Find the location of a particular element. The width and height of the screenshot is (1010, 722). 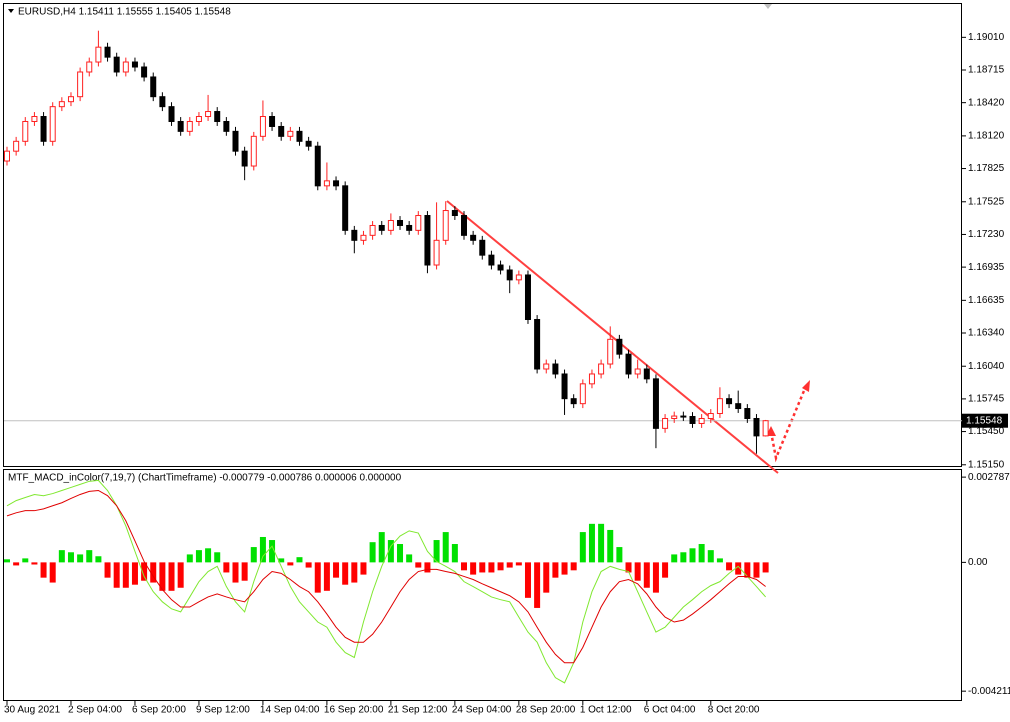

current-price-label: 1.15548 is located at coordinates (984, 420).